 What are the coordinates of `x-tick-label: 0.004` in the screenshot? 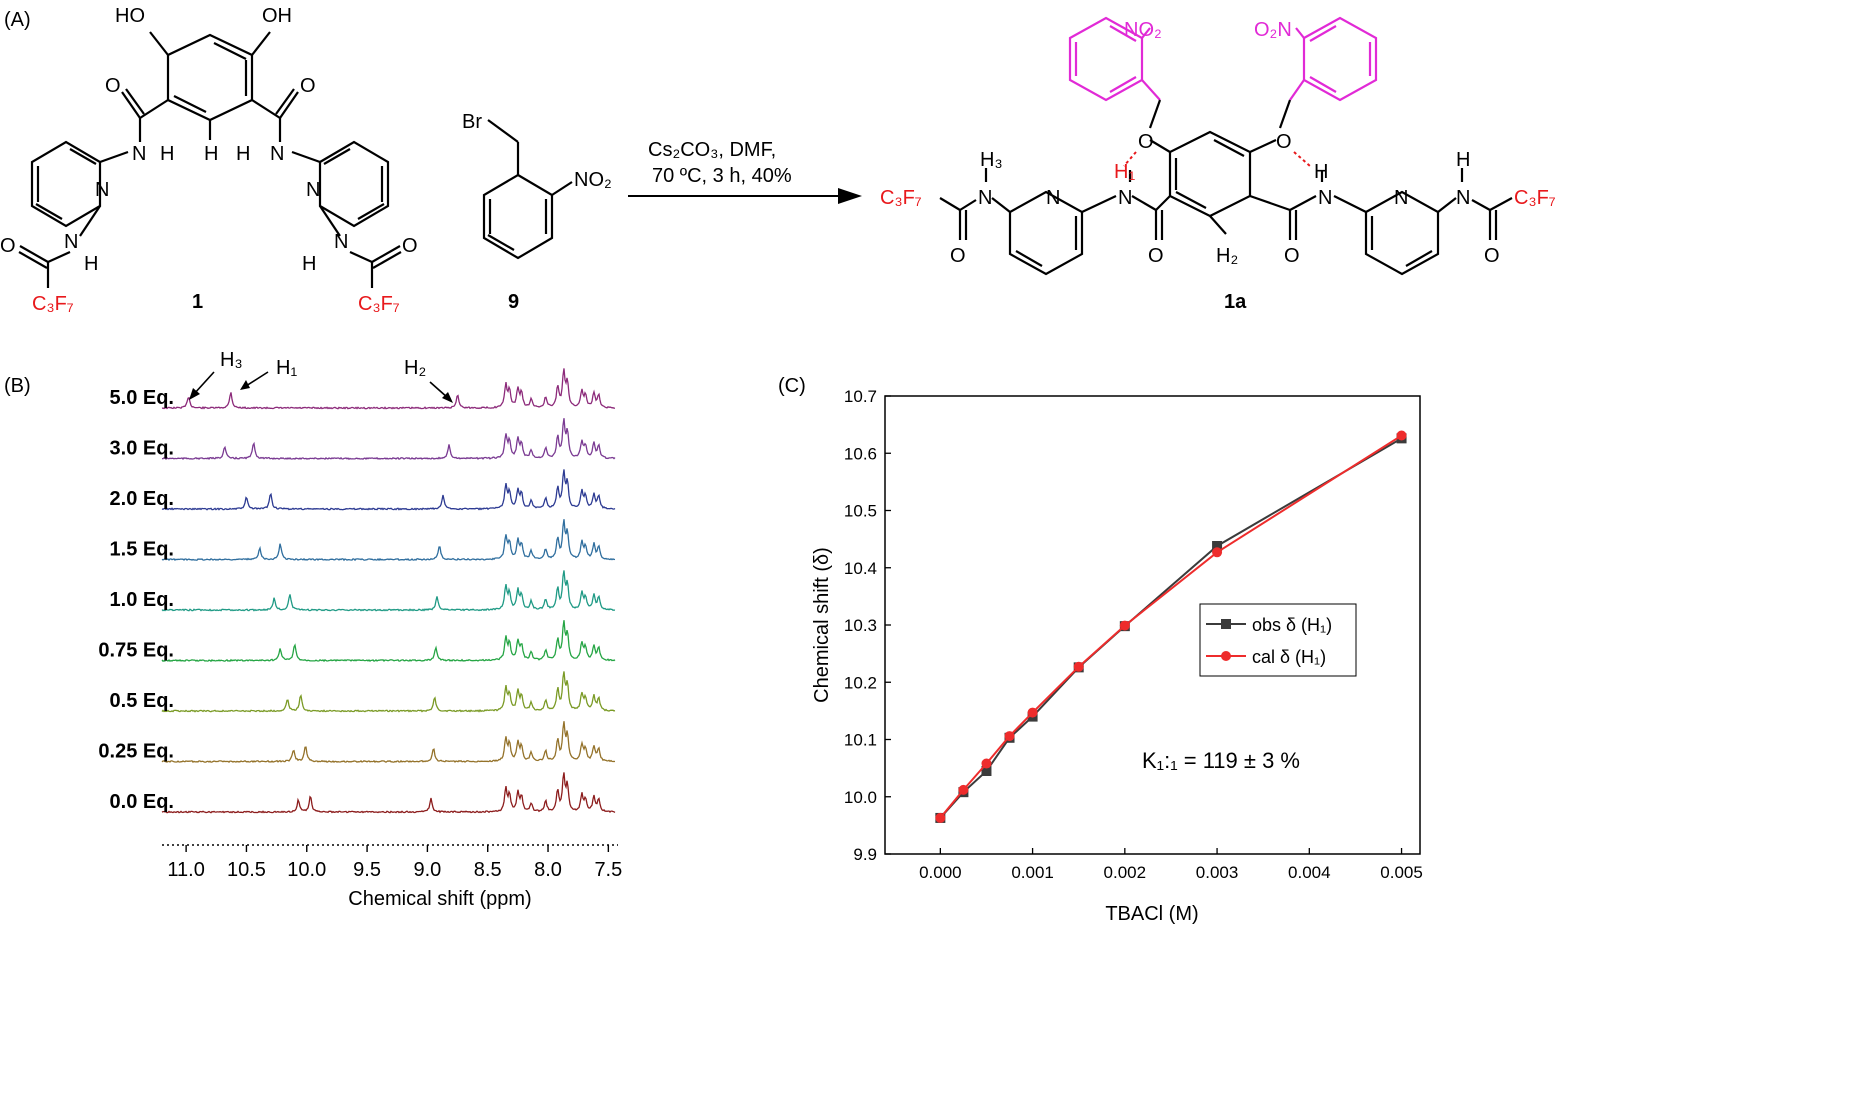 It's located at (1309, 872).